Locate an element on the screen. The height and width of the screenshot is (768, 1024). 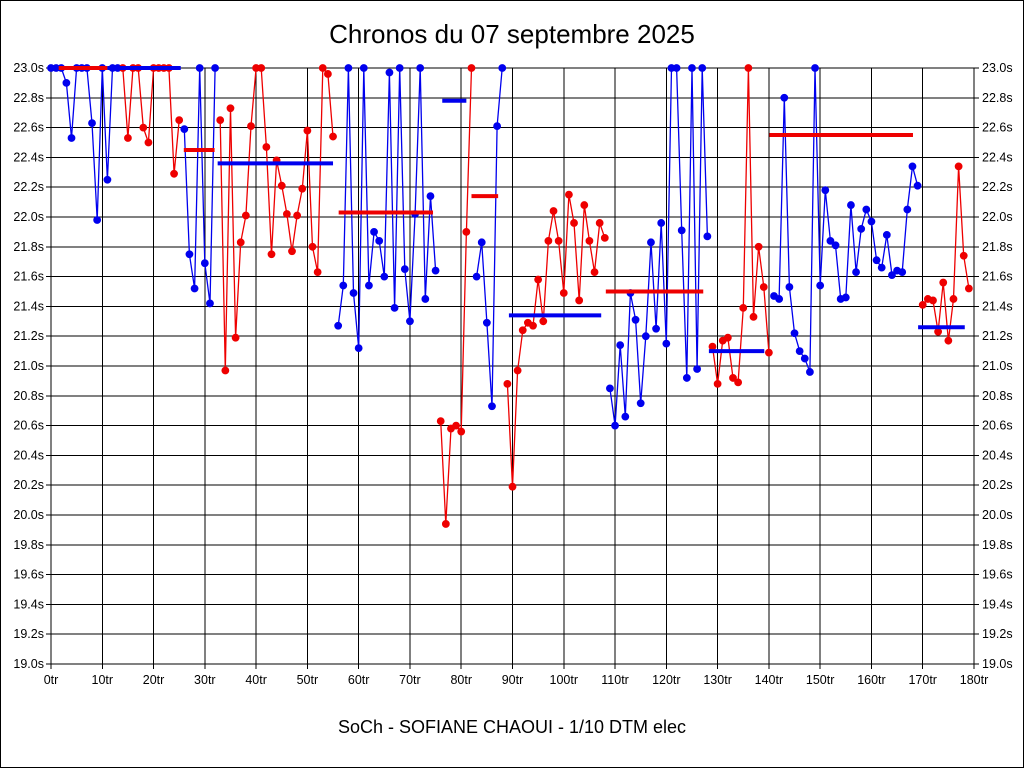
y-tick-label-left: 19.8s is located at coordinates (28, 545).